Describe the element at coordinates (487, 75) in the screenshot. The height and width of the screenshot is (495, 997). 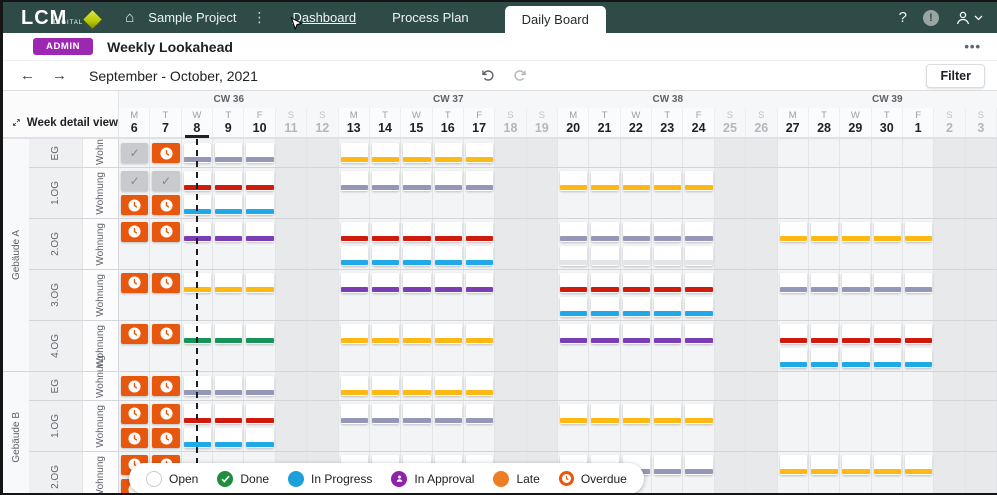
I see `undo-icon` at that location.